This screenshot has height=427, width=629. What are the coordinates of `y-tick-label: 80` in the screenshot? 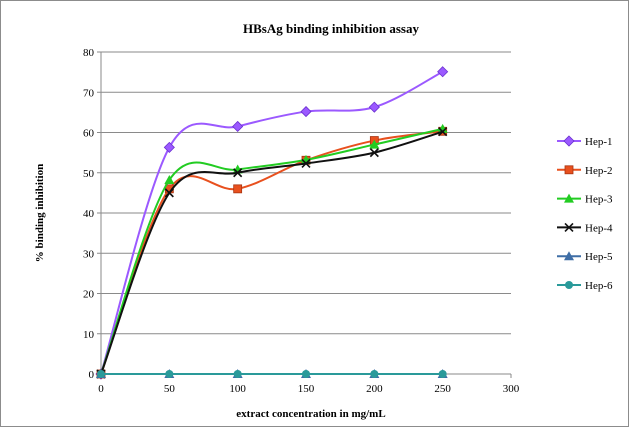 It's located at (89, 53).